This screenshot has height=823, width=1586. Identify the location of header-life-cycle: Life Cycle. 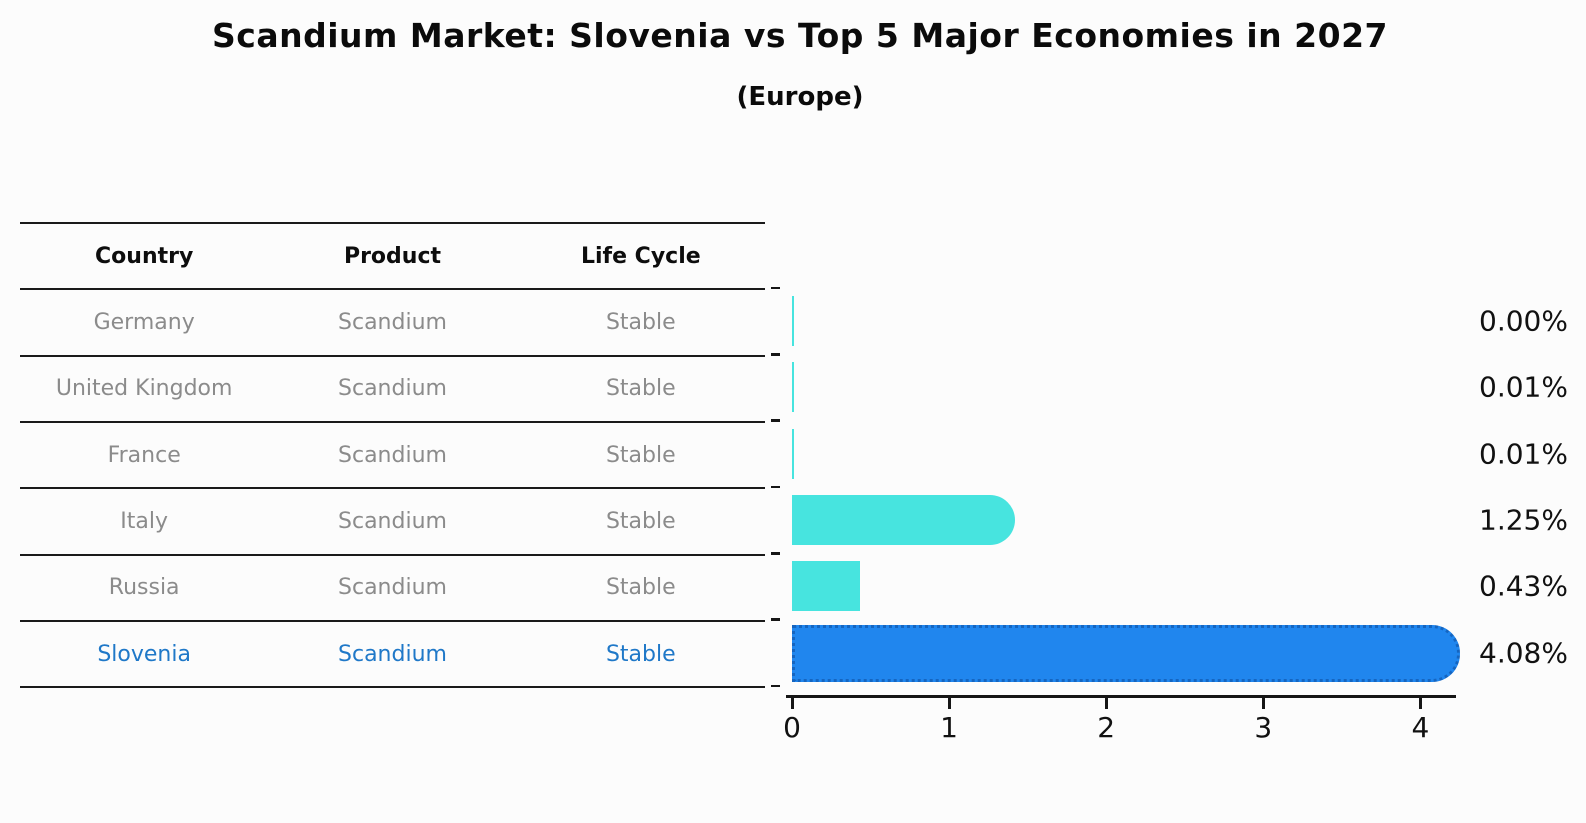
(640, 256).